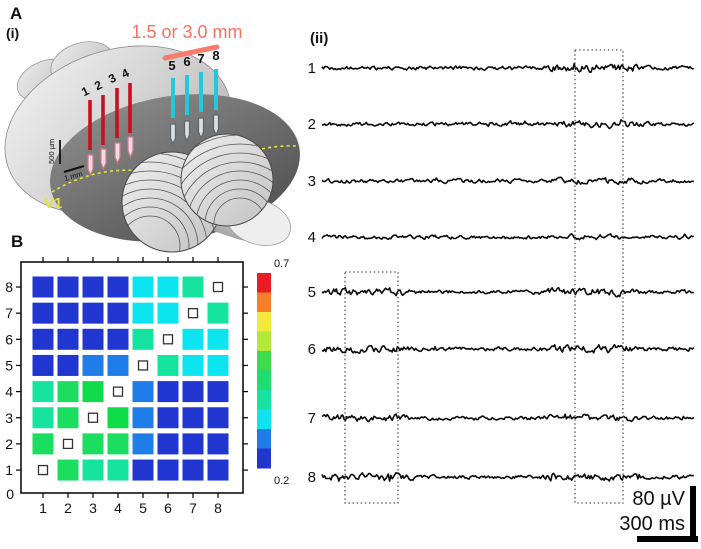 This screenshot has height=549, width=701. I want to click on voltage-scalebar, so click(693, 514).